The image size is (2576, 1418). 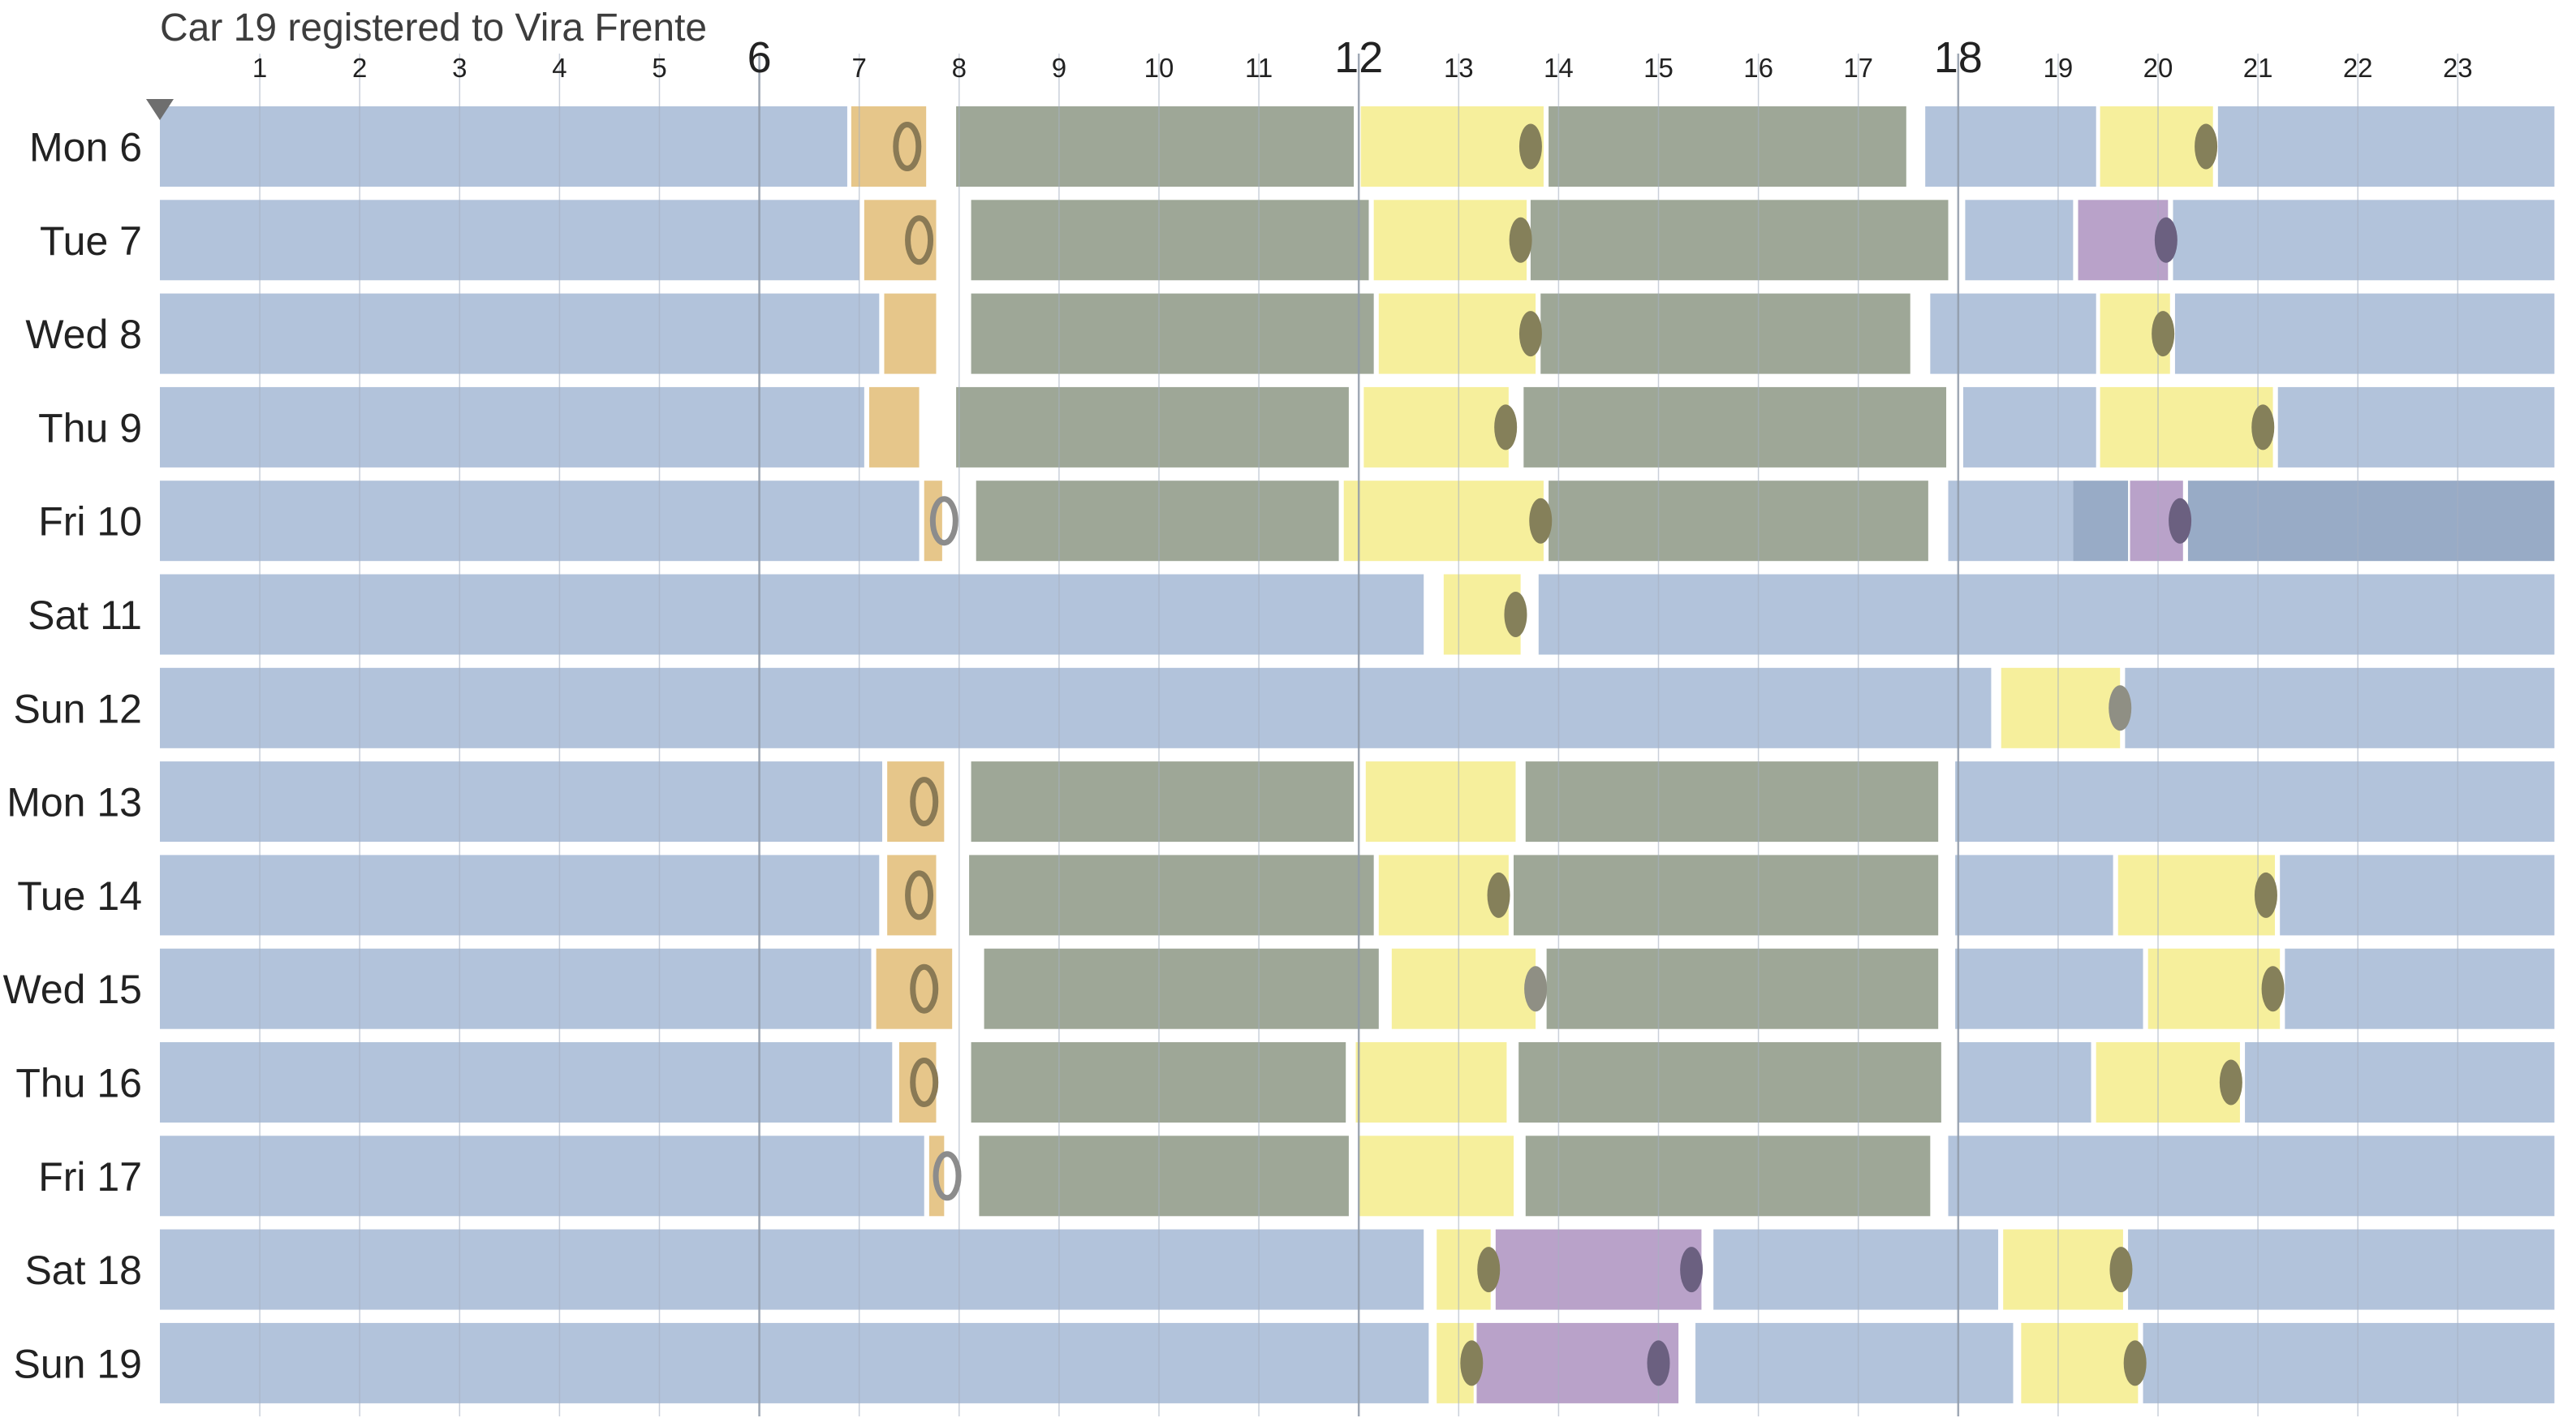 What do you see at coordinates (80, 896) in the screenshot?
I see `day-label: Tue 14` at bounding box center [80, 896].